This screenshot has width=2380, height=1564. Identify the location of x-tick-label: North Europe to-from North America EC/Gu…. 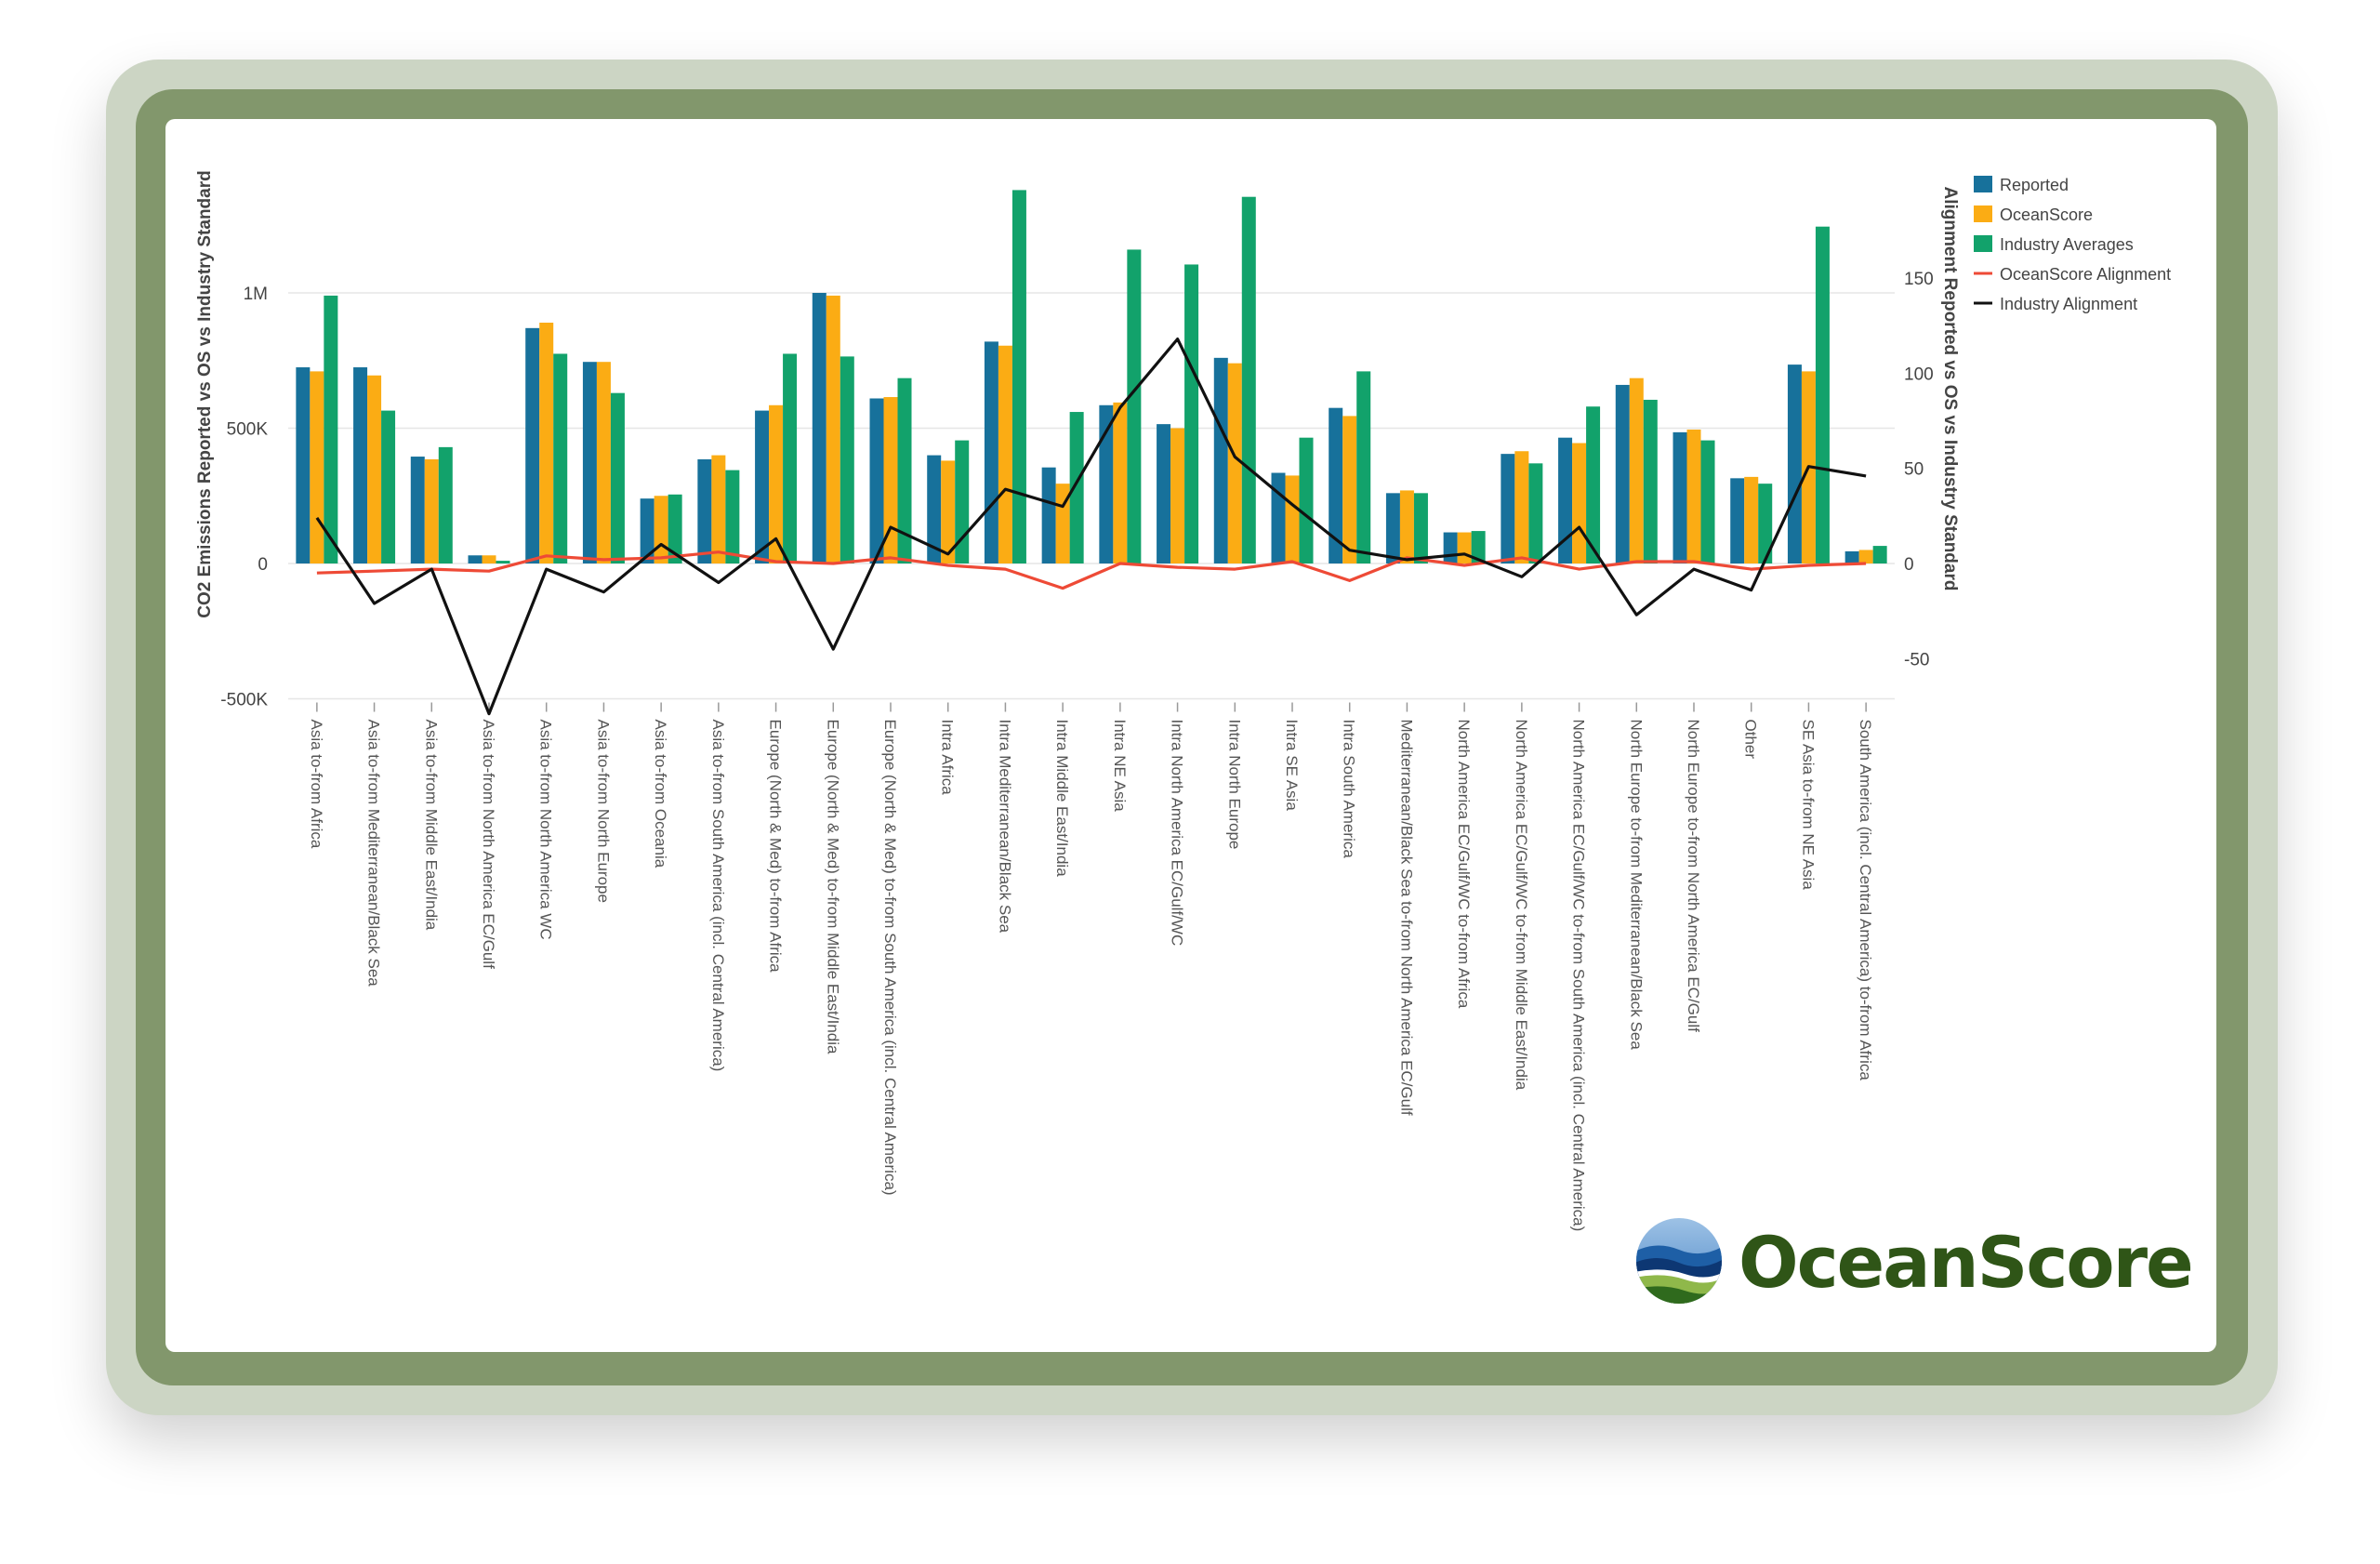
(1693, 877).